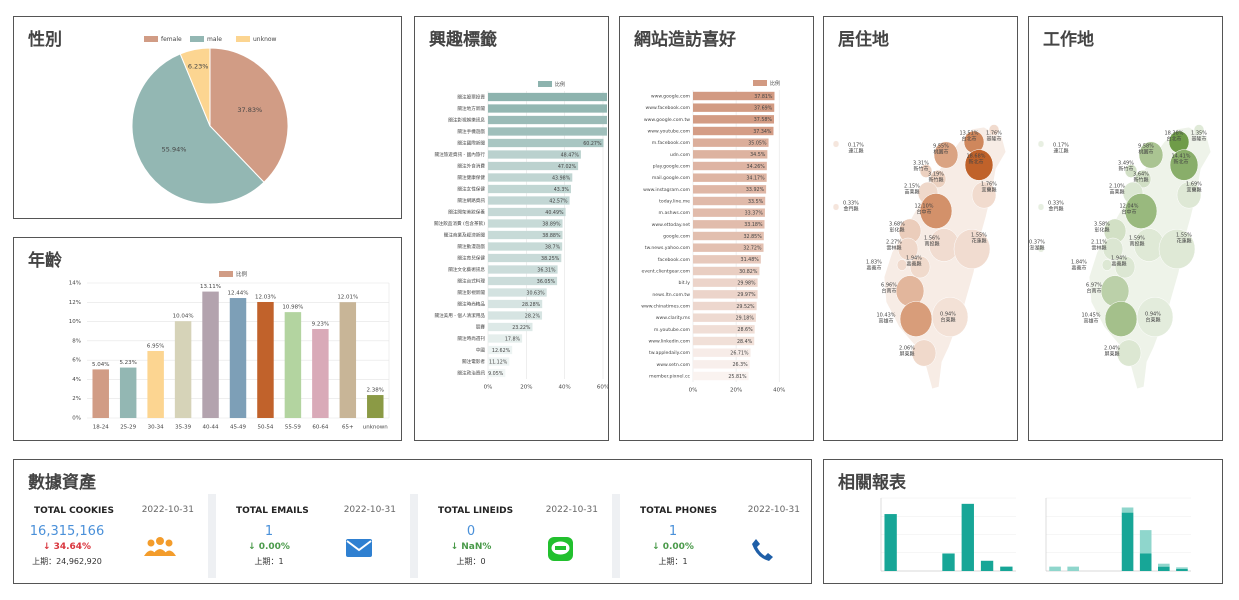 The width and height of the screenshot is (1239, 600). What do you see at coordinates (745, 330) in the screenshot?
I see `bar-label: 28.6%` at bounding box center [745, 330].